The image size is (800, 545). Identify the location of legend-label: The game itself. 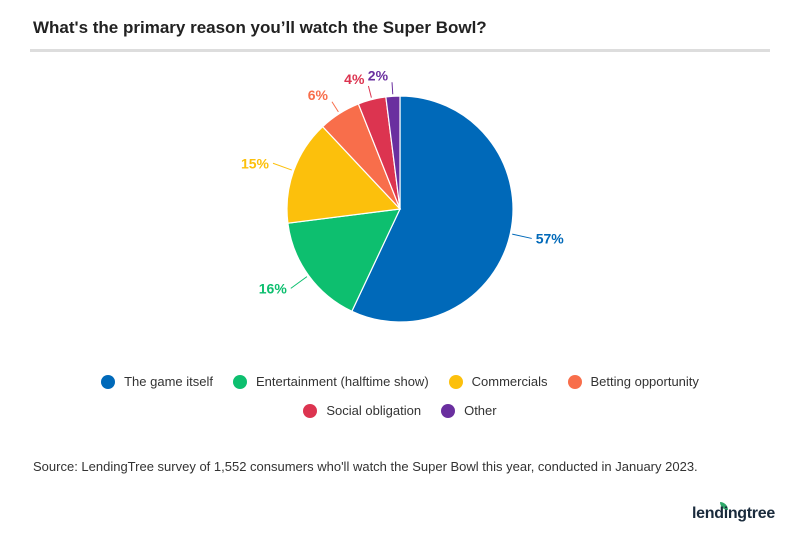
(168, 381).